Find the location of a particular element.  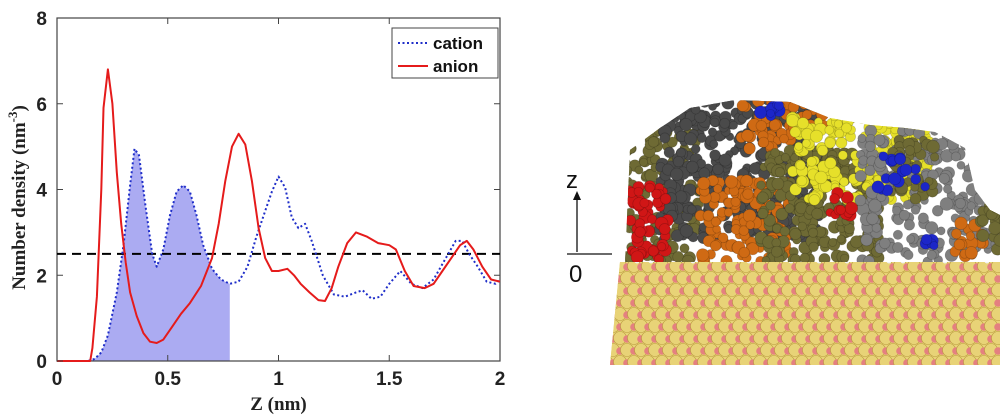

legend-box is located at coordinates (445, 53).